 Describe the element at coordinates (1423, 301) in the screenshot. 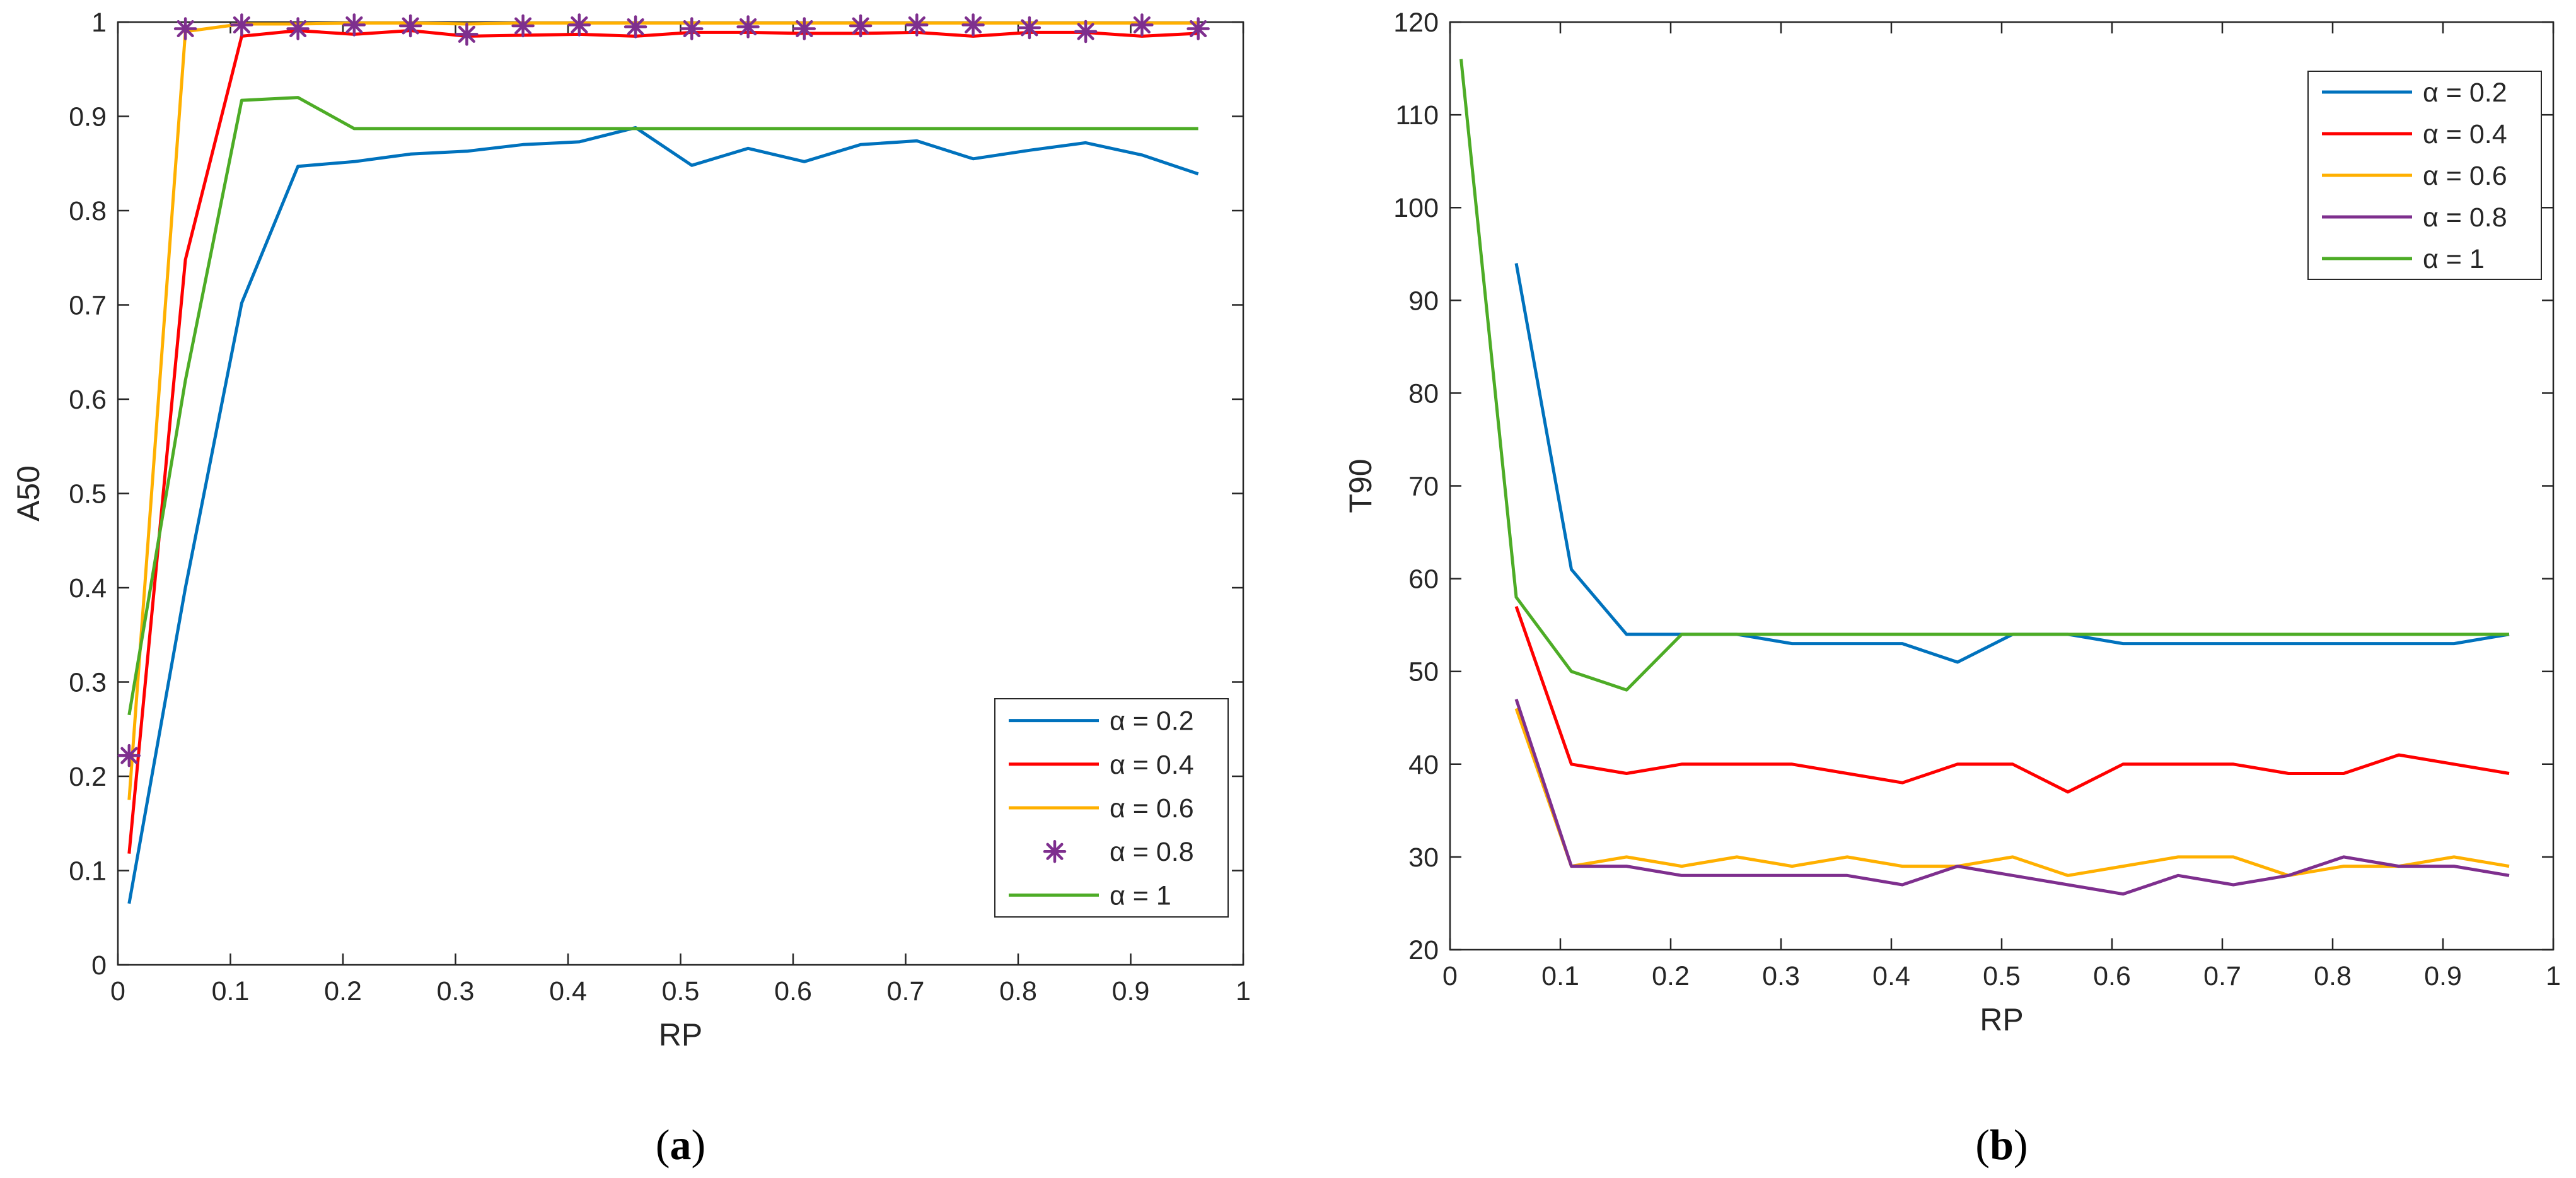

I see `y-tick-label: 90` at that location.